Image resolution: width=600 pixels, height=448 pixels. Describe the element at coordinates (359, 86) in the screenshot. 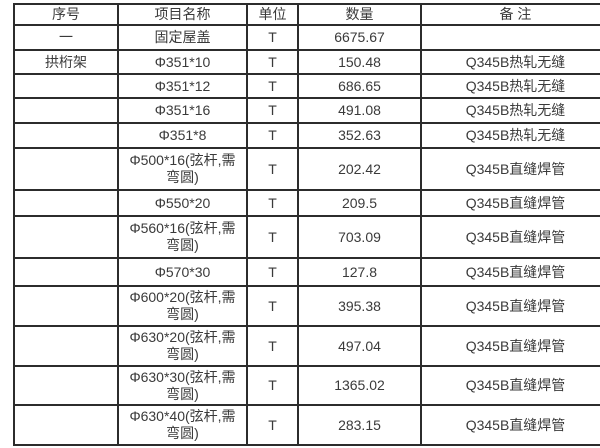

I see `cell-quantity: 686.65` at that location.